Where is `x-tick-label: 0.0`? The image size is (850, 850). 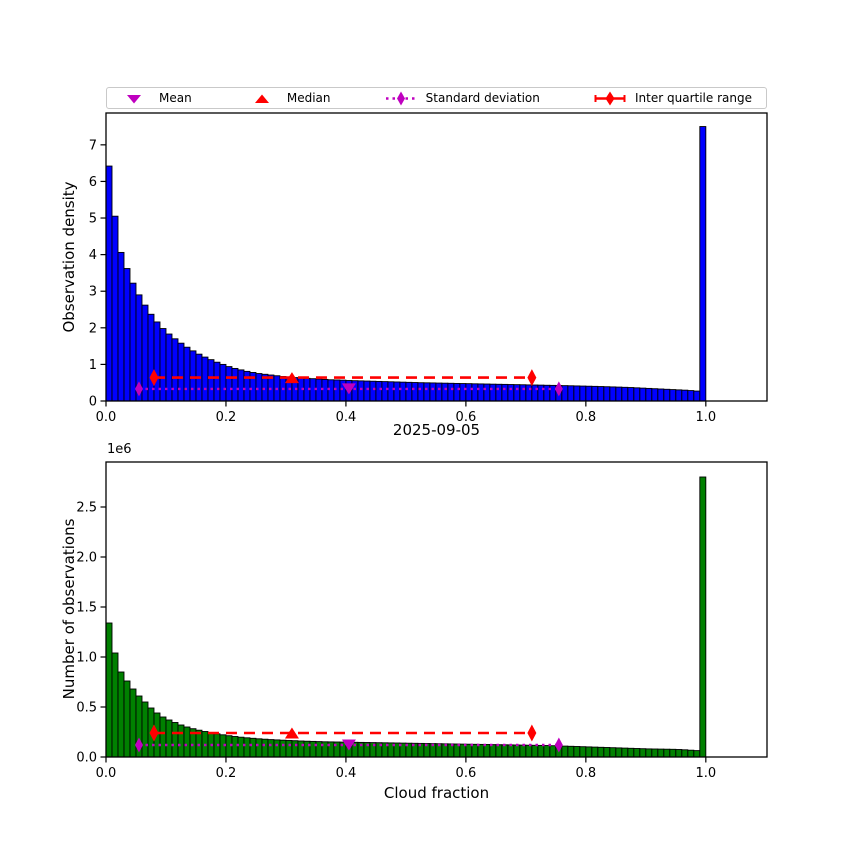
x-tick-label: 0.0 is located at coordinates (106, 773).